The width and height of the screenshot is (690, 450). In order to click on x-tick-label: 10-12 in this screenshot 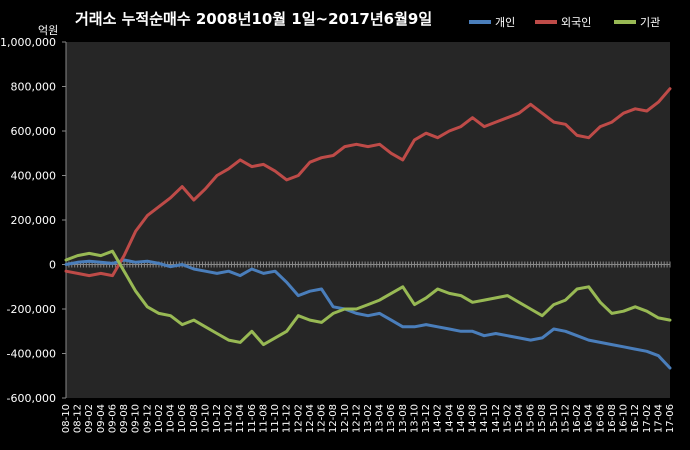, I will do `click(217, 418)`.